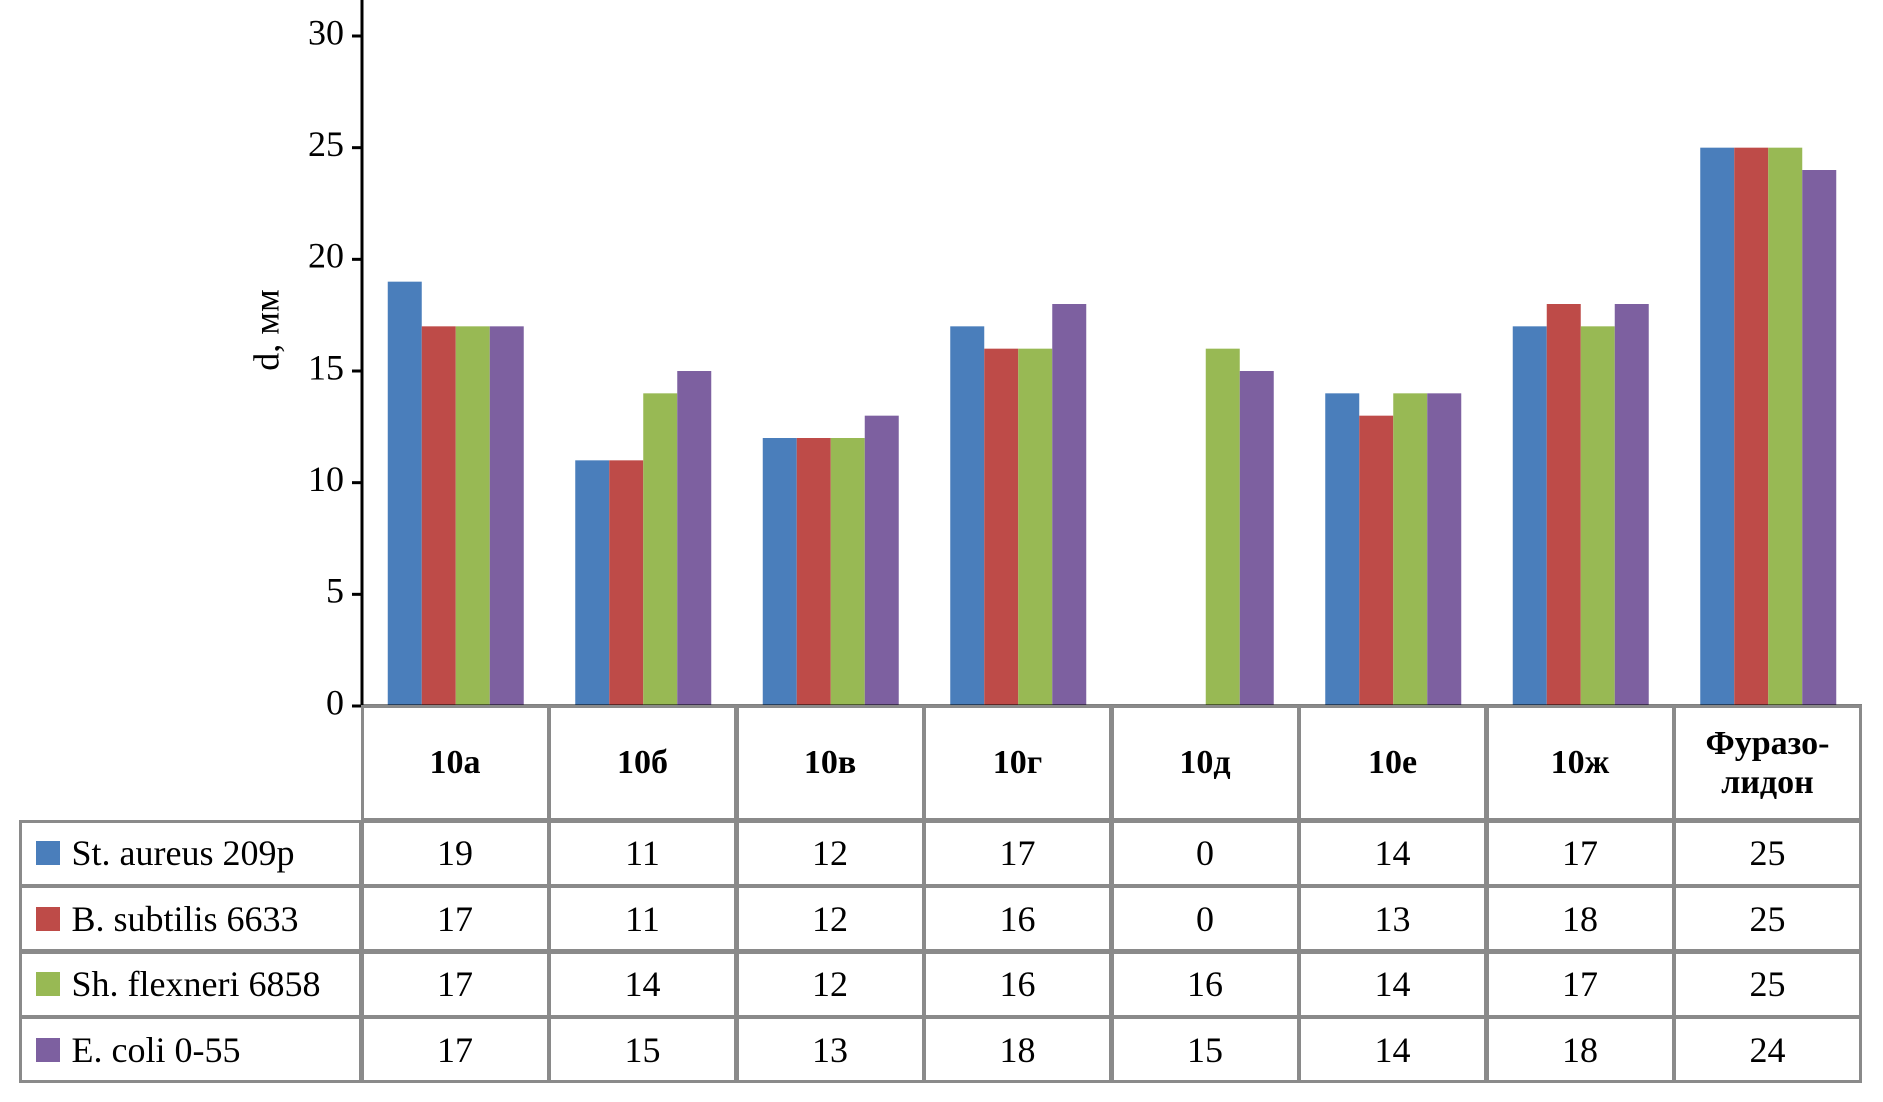 The width and height of the screenshot is (1883, 1102). What do you see at coordinates (1205, 762) in the screenshot?
I see `category-label: 10д` at bounding box center [1205, 762].